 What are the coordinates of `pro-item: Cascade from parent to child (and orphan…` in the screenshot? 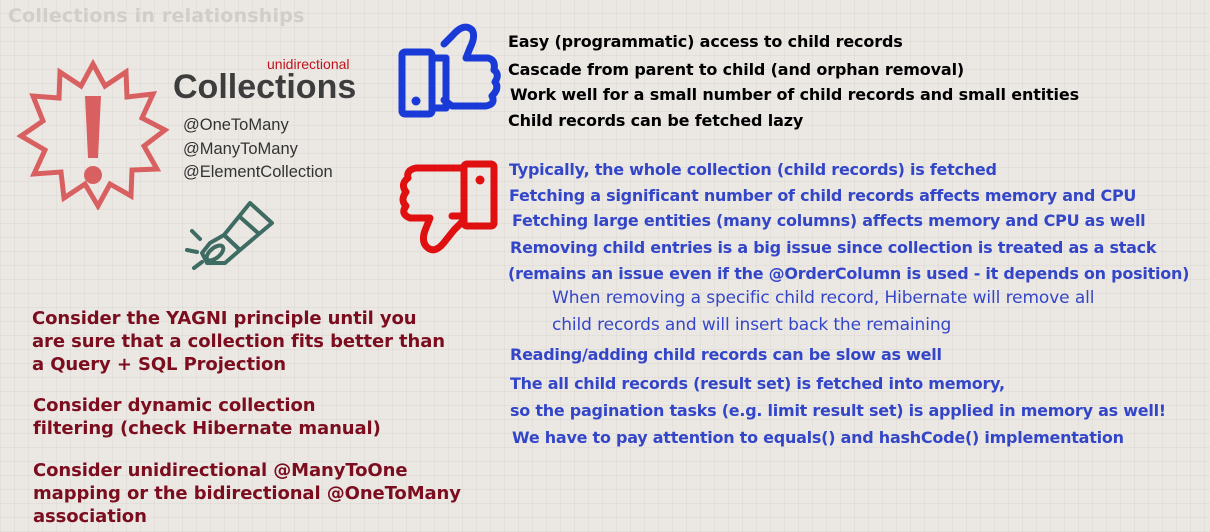 It's located at (736, 69).